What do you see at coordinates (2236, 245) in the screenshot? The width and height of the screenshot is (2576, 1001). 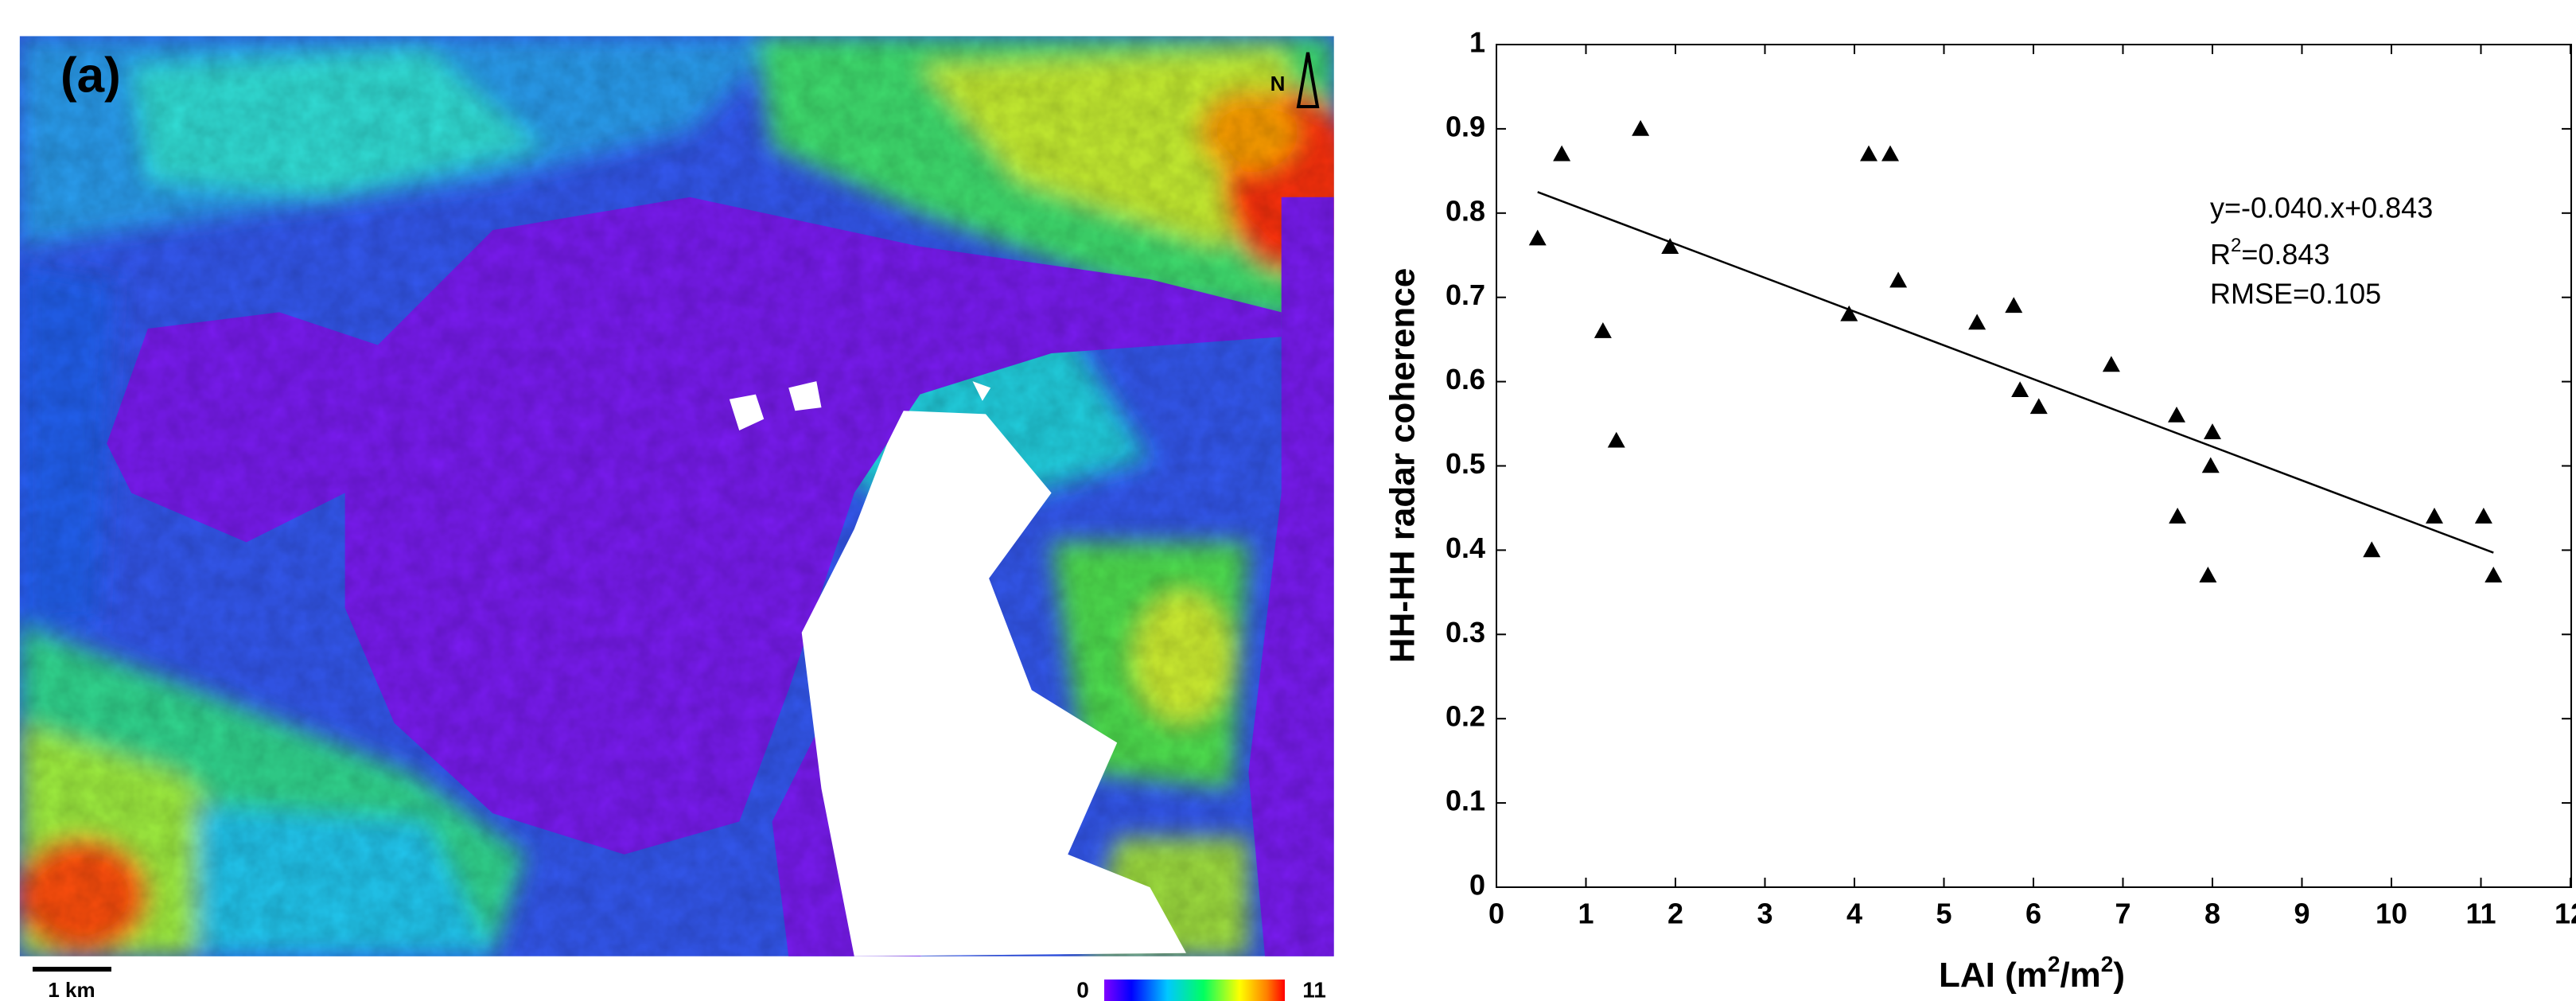 I see `annotation-part: 2` at bounding box center [2236, 245].